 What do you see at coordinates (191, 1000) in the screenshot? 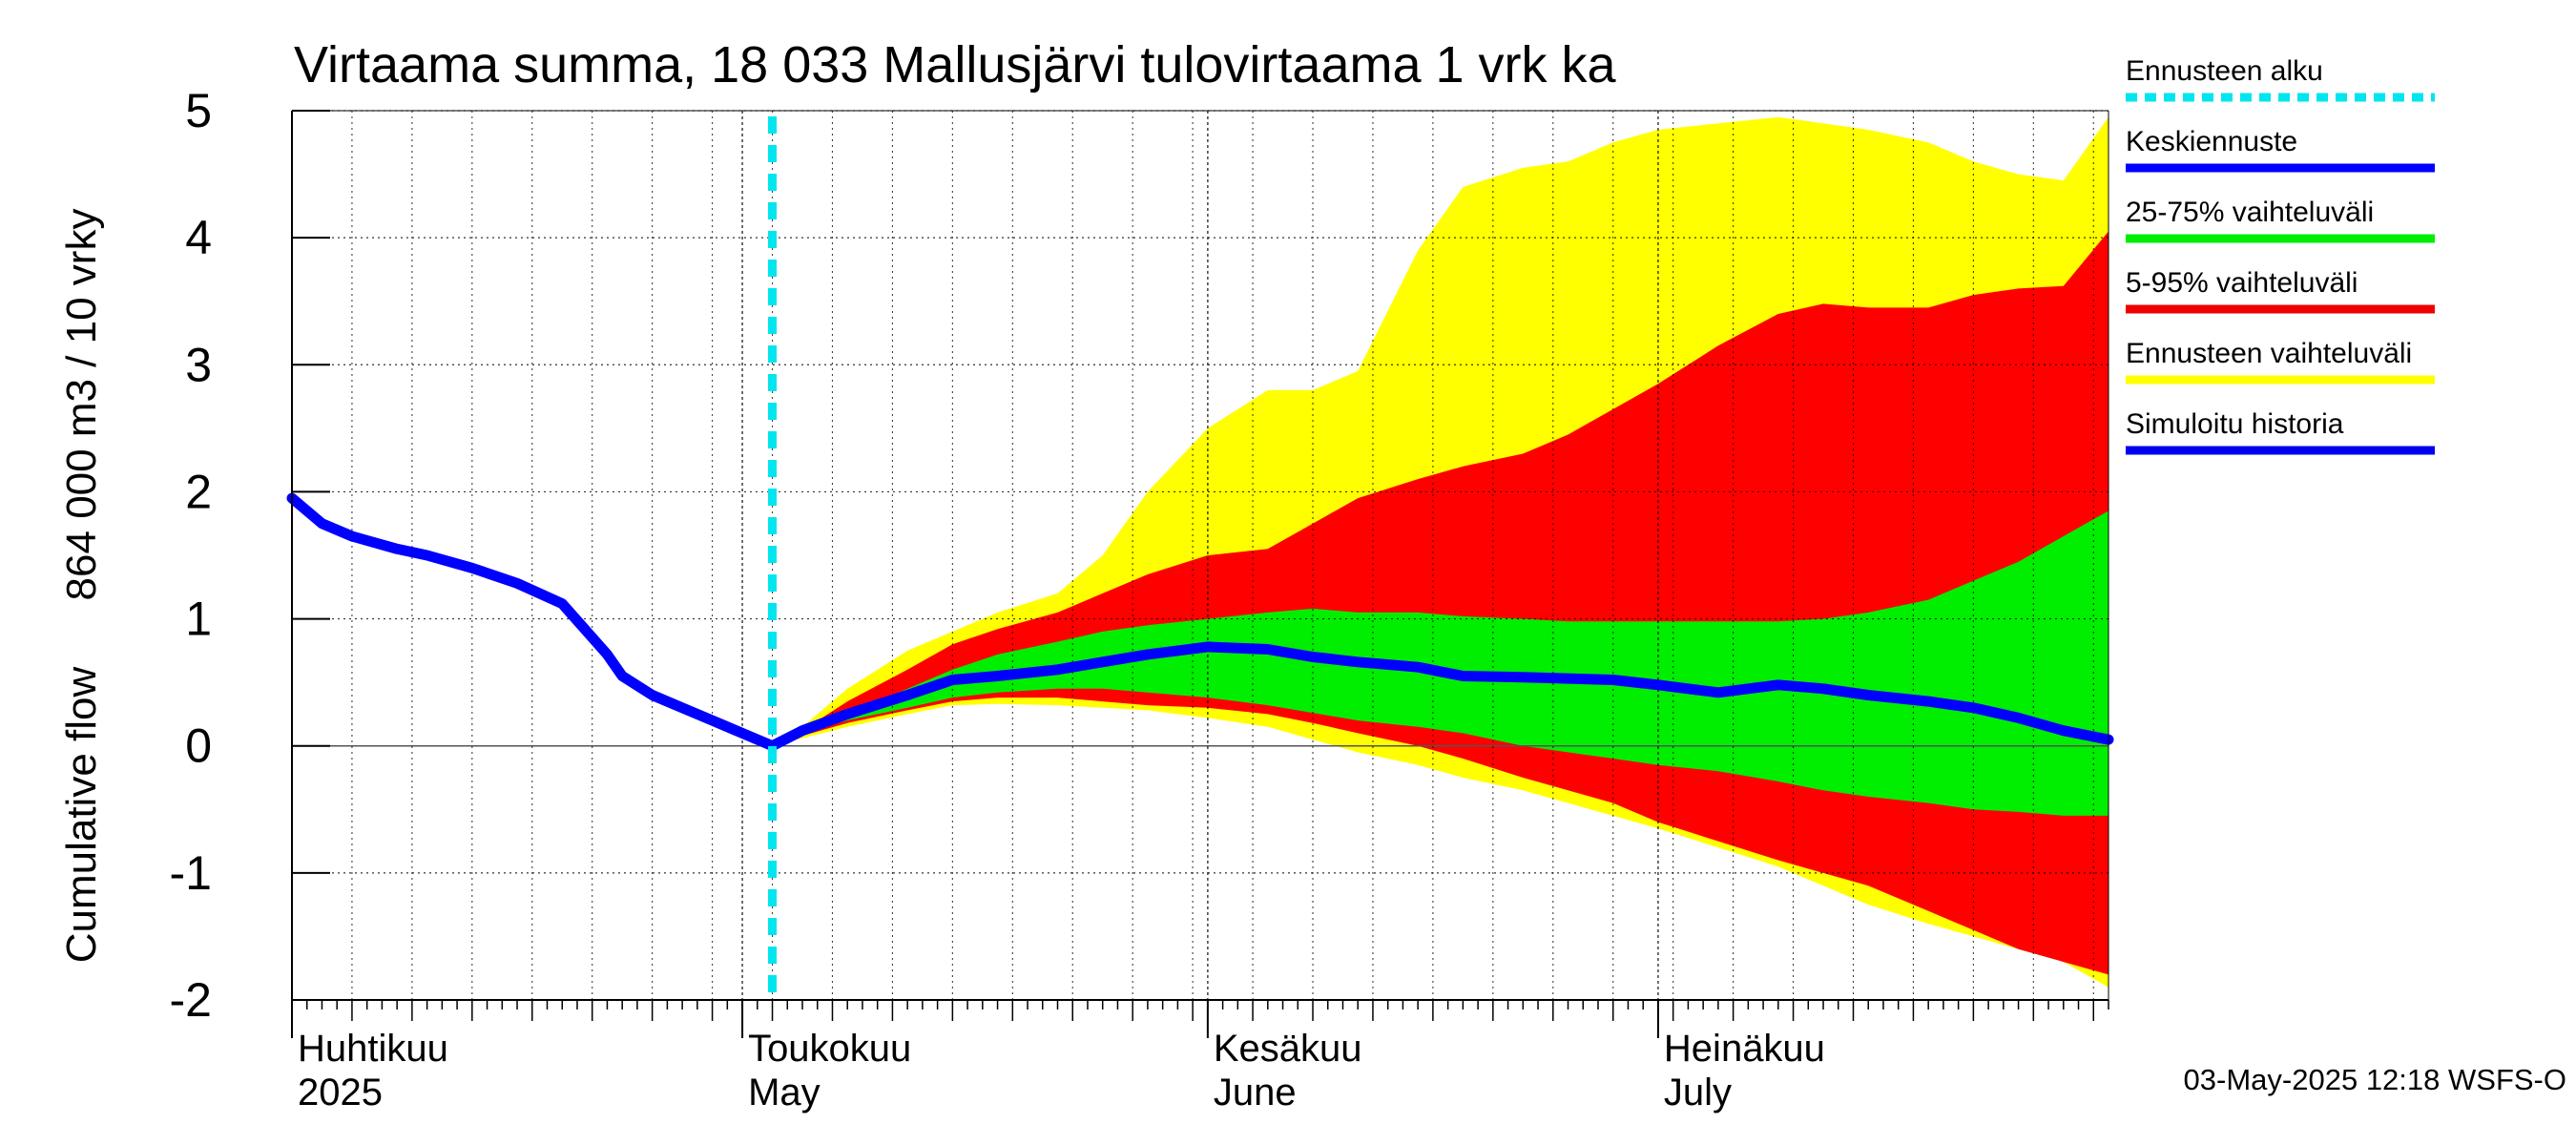
I see `y-tick-label: -2` at bounding box center [191, 1000].